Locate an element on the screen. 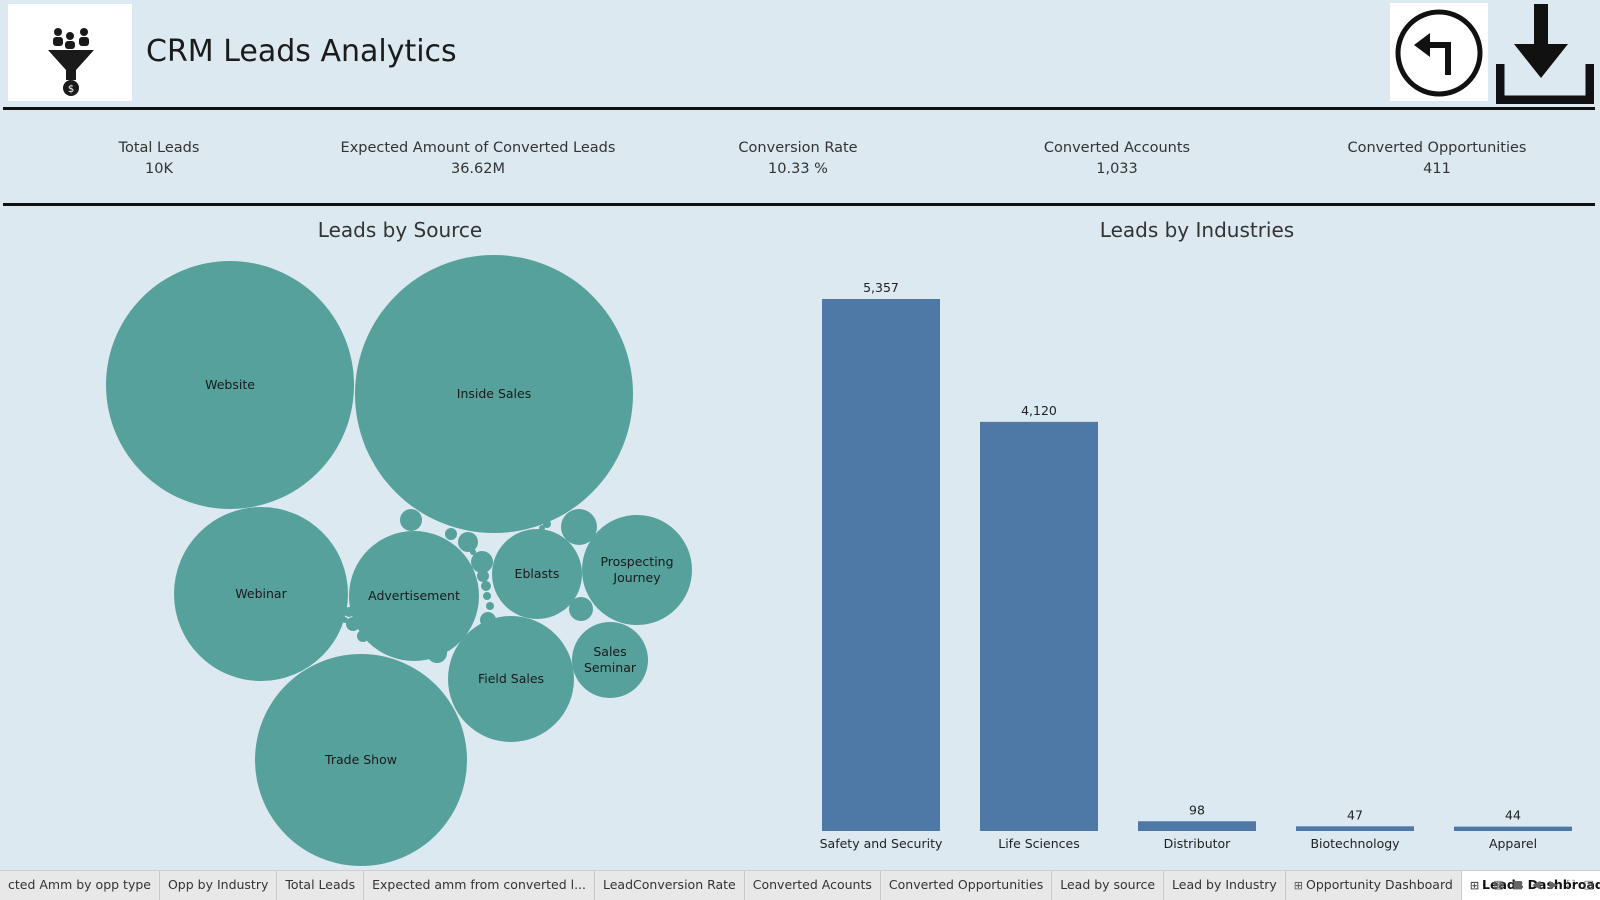 Image resolution: width=1600 pixels, height=900 pixels. category-label: Safety and Security is located at coordinates (881, 843).